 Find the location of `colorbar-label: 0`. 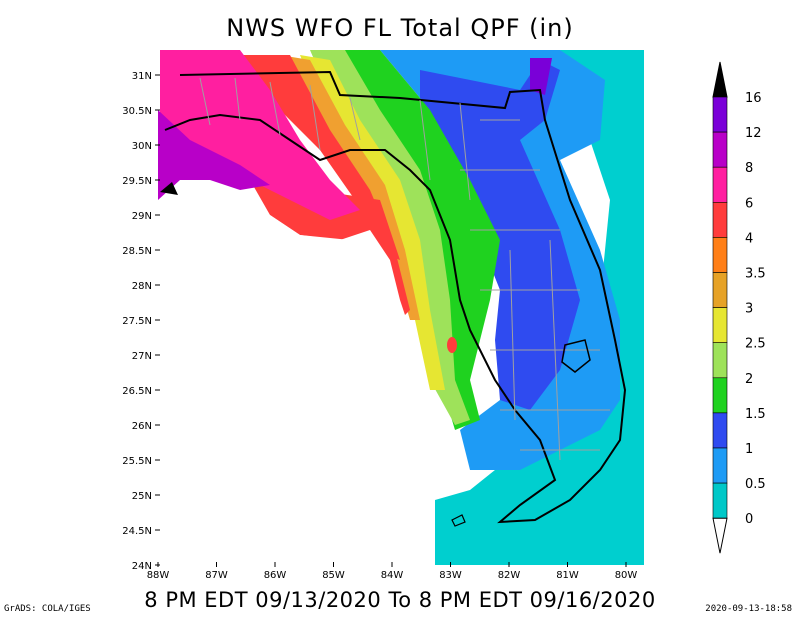

colorbar-label: 0 is located at coordinates (749, 519).